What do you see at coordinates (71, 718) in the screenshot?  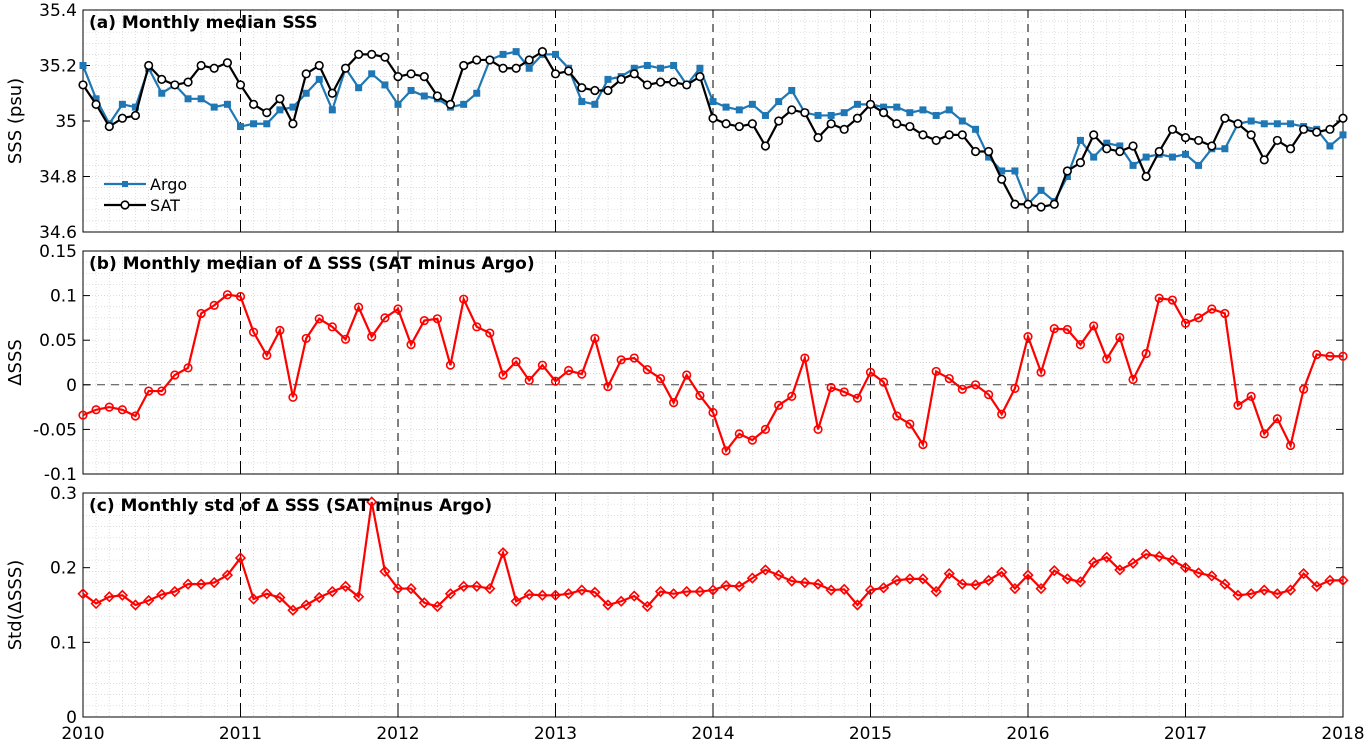 I see `y-tick-label: 0` at bounding box center [71, 718].